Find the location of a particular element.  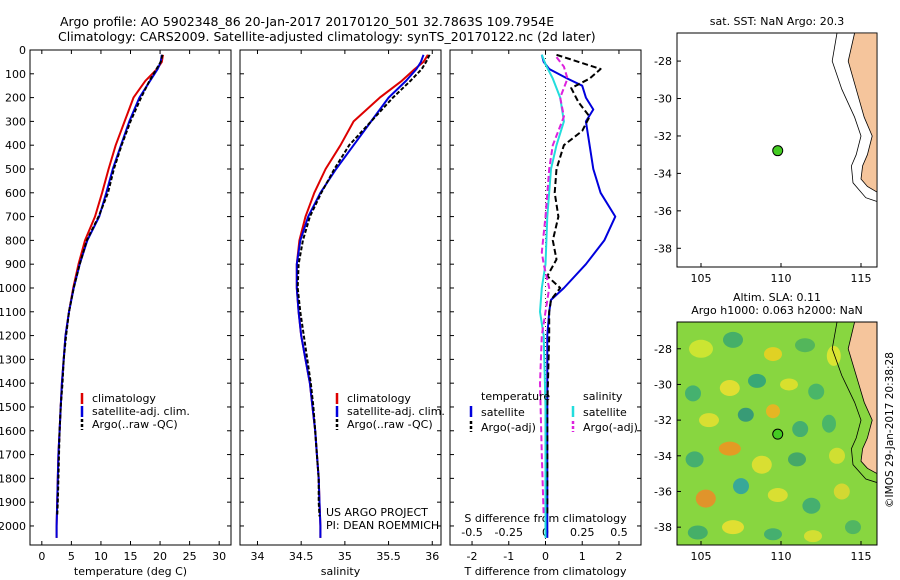

lat-tick-label: -28 is located at coordinates (663, 61).